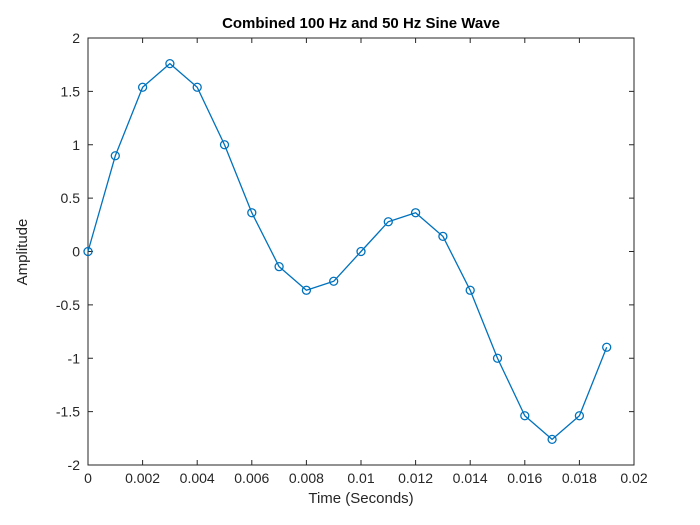 This screenshot has height=525, width=700. What do you see at coordinates (142, 478) in the screenshot?
I see `x-tick-label: 0.002` at bounding box center [142, 478].